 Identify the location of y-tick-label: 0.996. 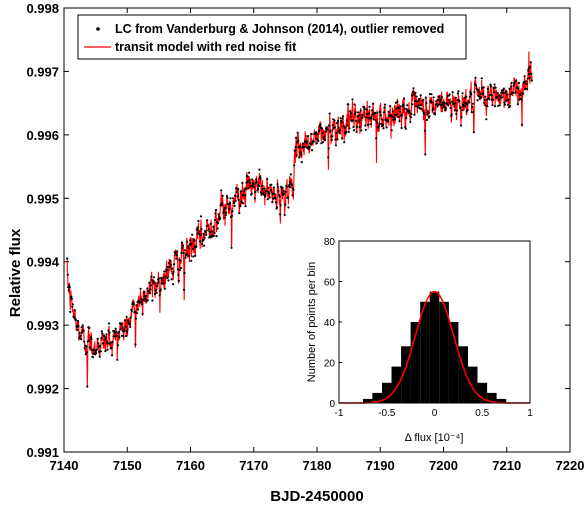
(42, 135).